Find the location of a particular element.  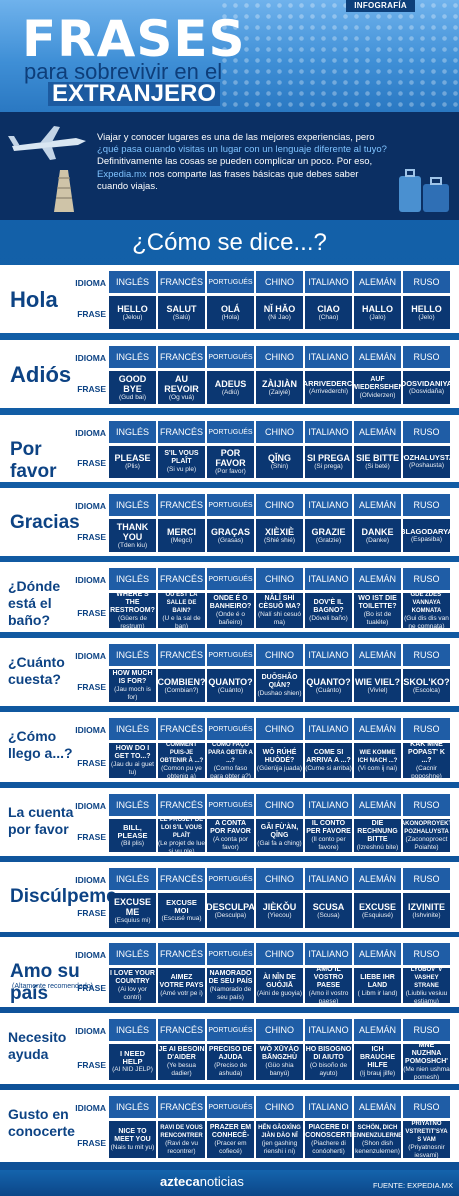

phrase-note: (Altamente recomendado) is located at coordinates (52, 986).